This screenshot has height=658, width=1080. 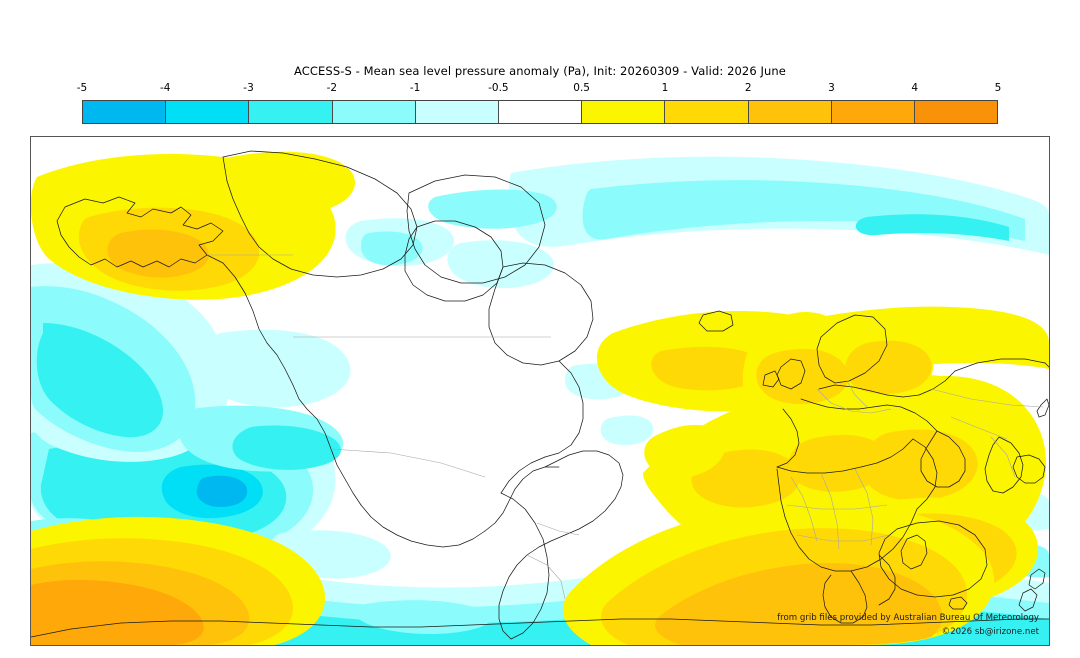 What do you see at coordinates (248, 88) in the screenshot?
I see `colorbar-tick-2: -3` at bounding box center [248, 88].